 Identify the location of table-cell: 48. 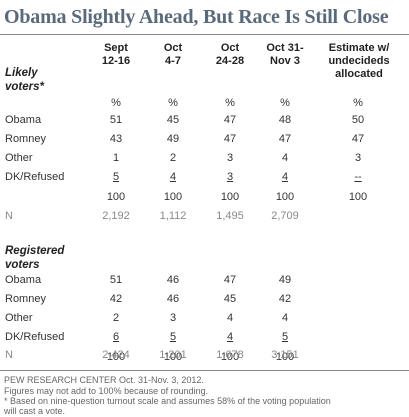
(285, 120).